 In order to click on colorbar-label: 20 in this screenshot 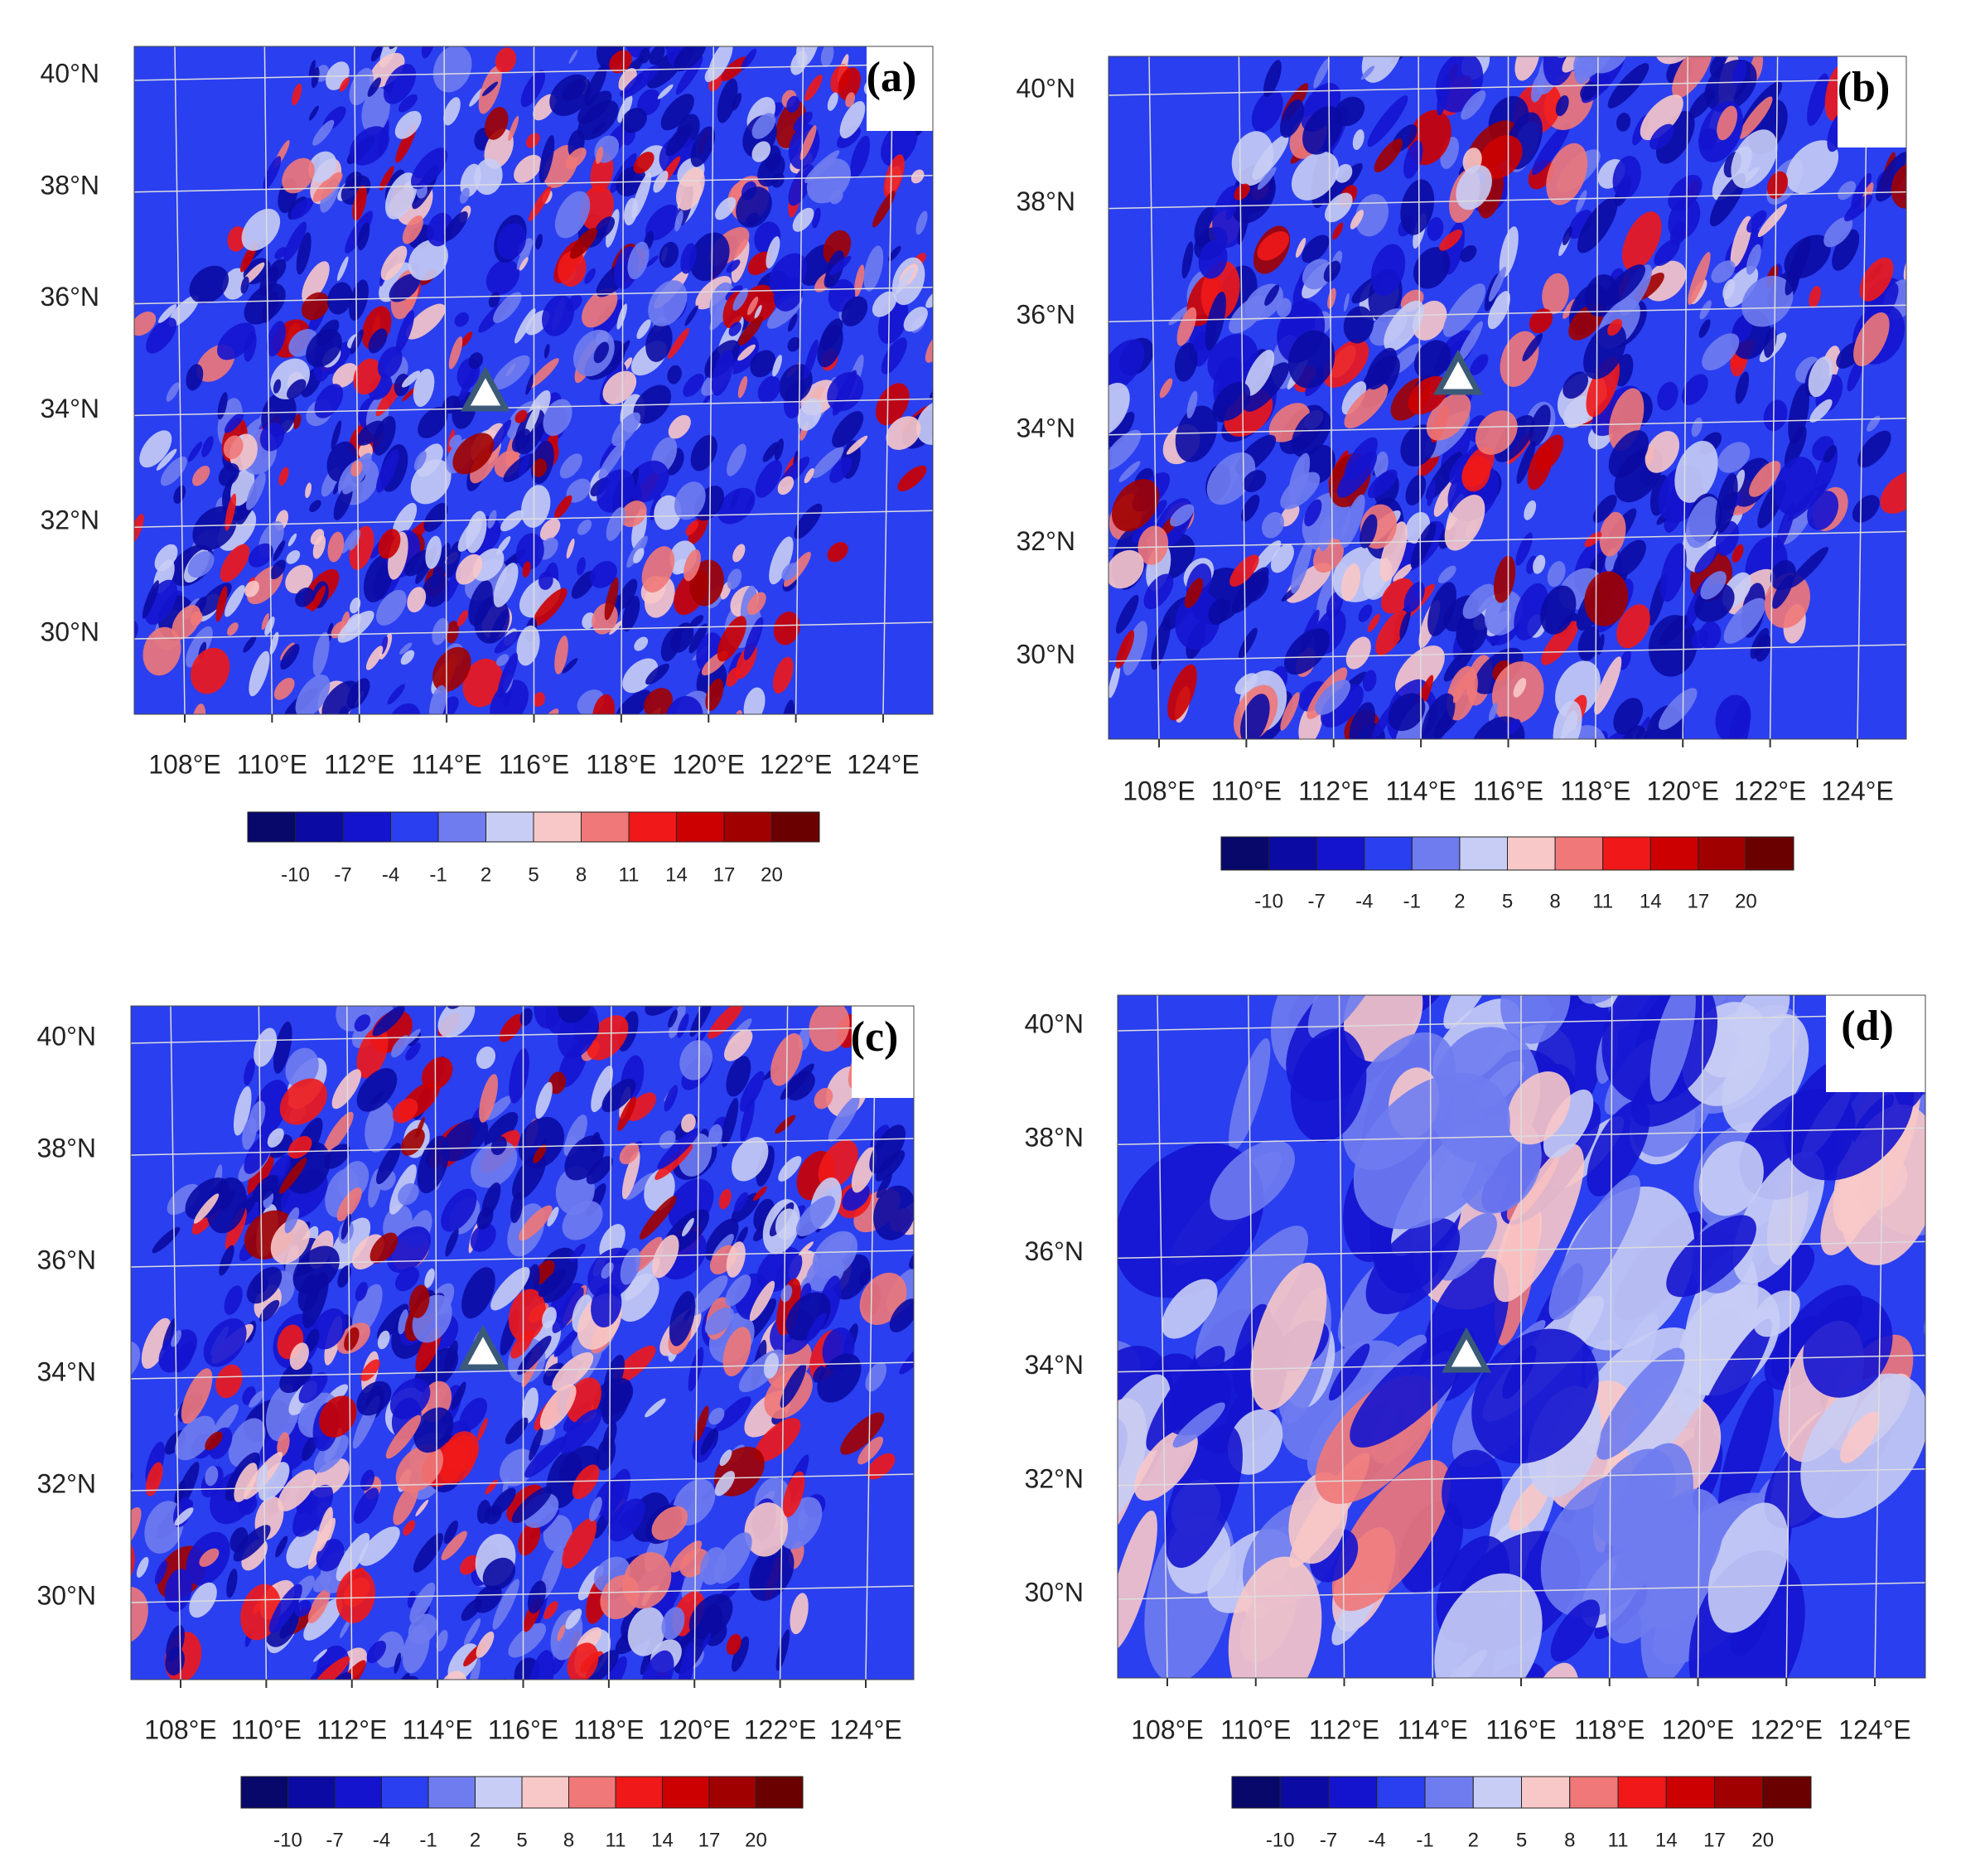, I will do `click(772, 874)`.